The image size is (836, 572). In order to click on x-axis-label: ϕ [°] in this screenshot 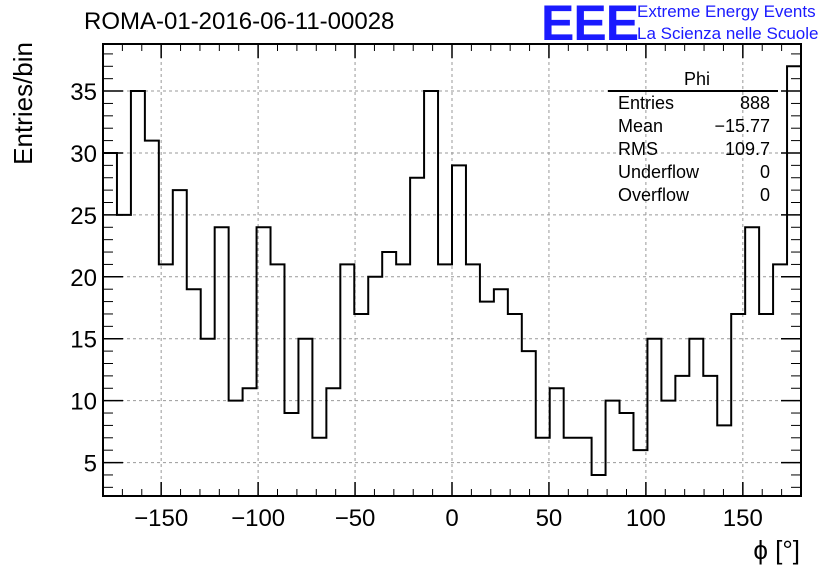, I will do `click(776, 550)`.